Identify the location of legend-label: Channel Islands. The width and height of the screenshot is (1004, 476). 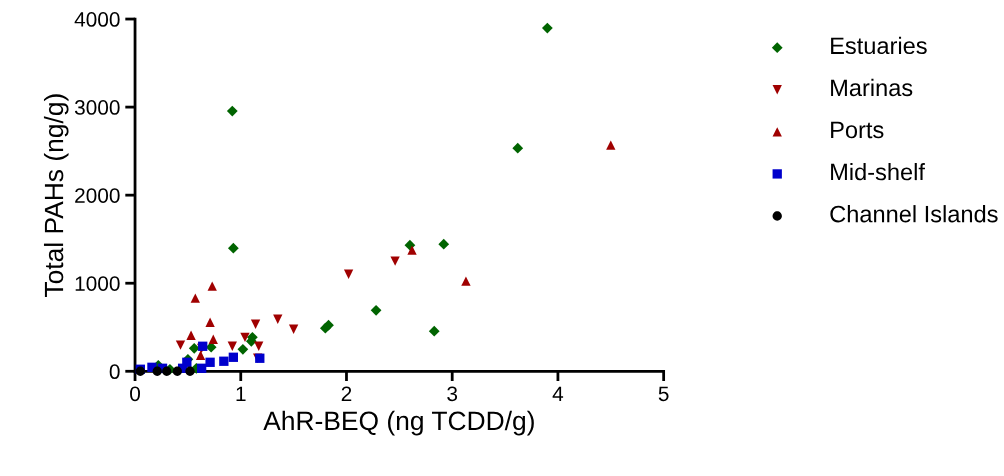
(914, 214).